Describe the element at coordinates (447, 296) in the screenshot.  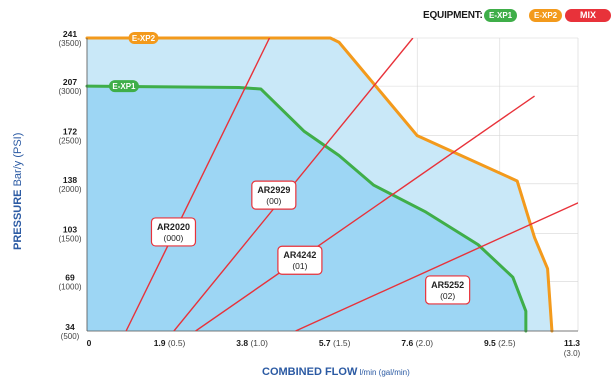
I see `mix-code-ar5252: (02)` at that location.